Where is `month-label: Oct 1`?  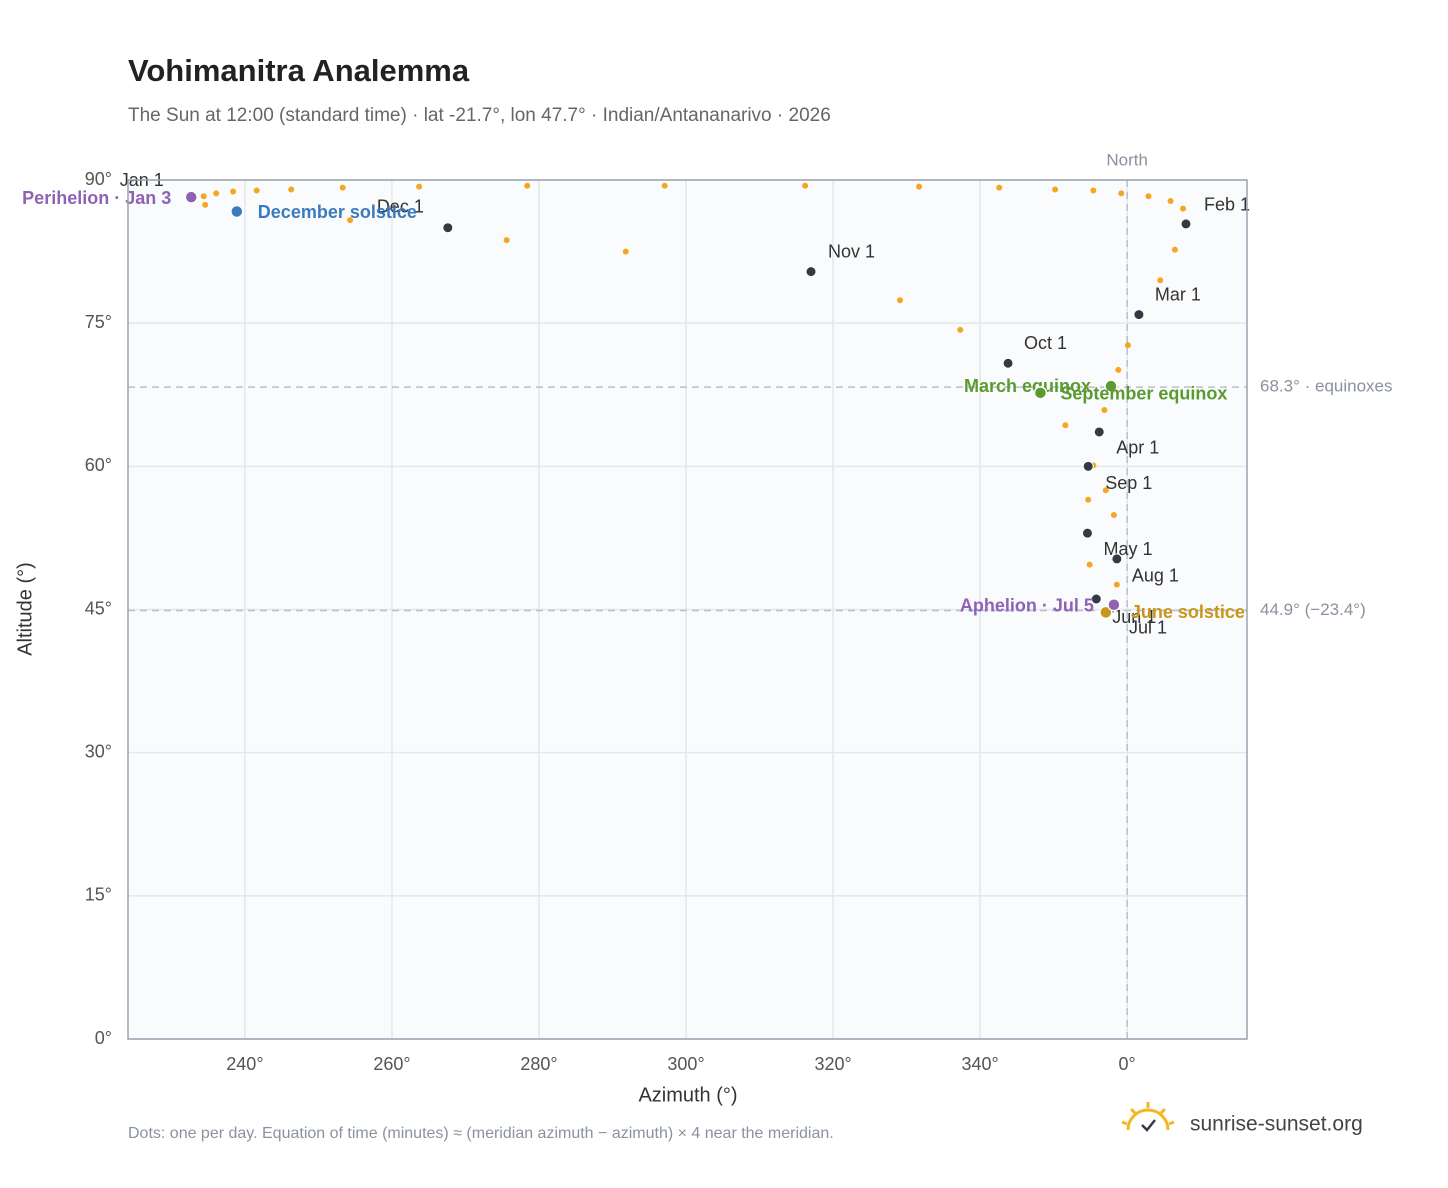 month-label: Oct 1 is located at coordinates (1045, 343).